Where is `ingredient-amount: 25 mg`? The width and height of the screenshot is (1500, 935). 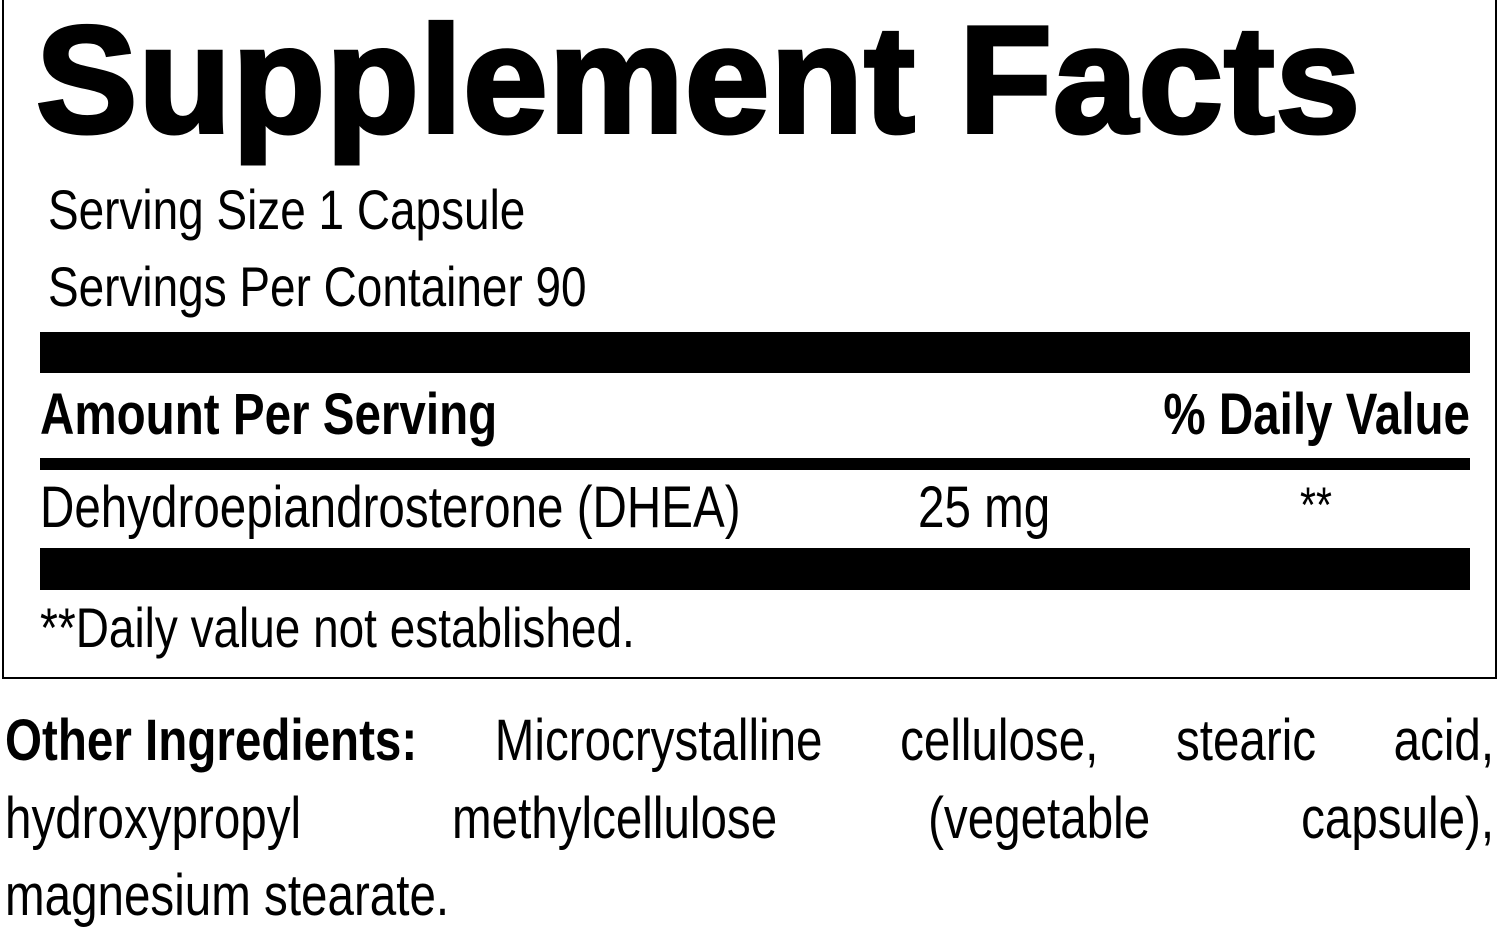 ingredient-amount: 25 mg is located at coordinates (984, 507).